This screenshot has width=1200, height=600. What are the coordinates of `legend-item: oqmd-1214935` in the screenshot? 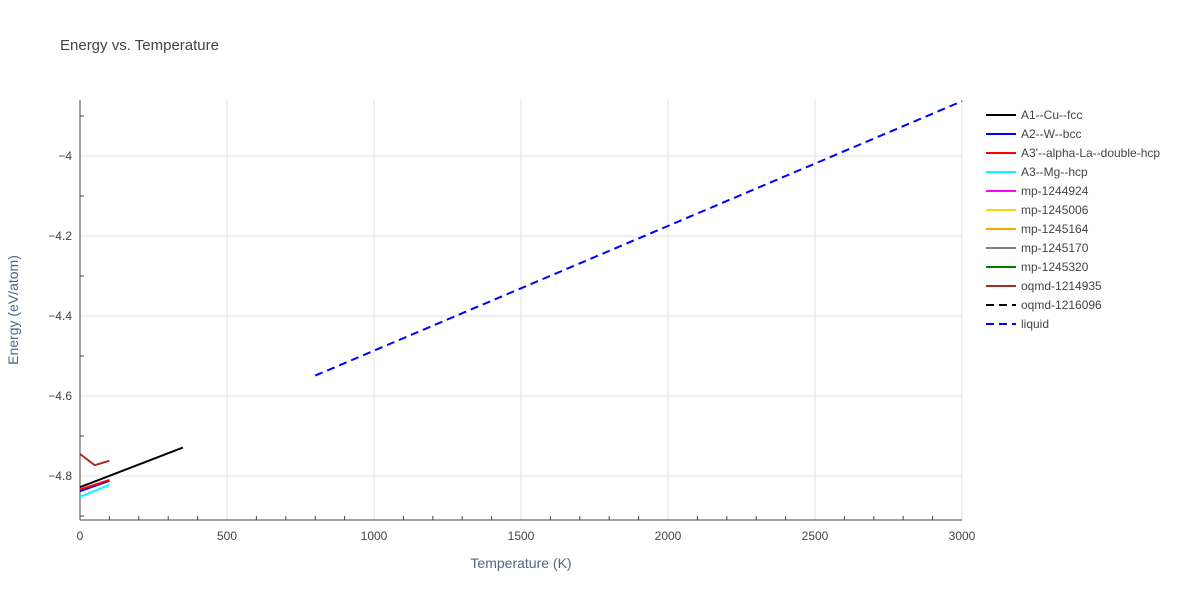 It's located at (1044, 286).